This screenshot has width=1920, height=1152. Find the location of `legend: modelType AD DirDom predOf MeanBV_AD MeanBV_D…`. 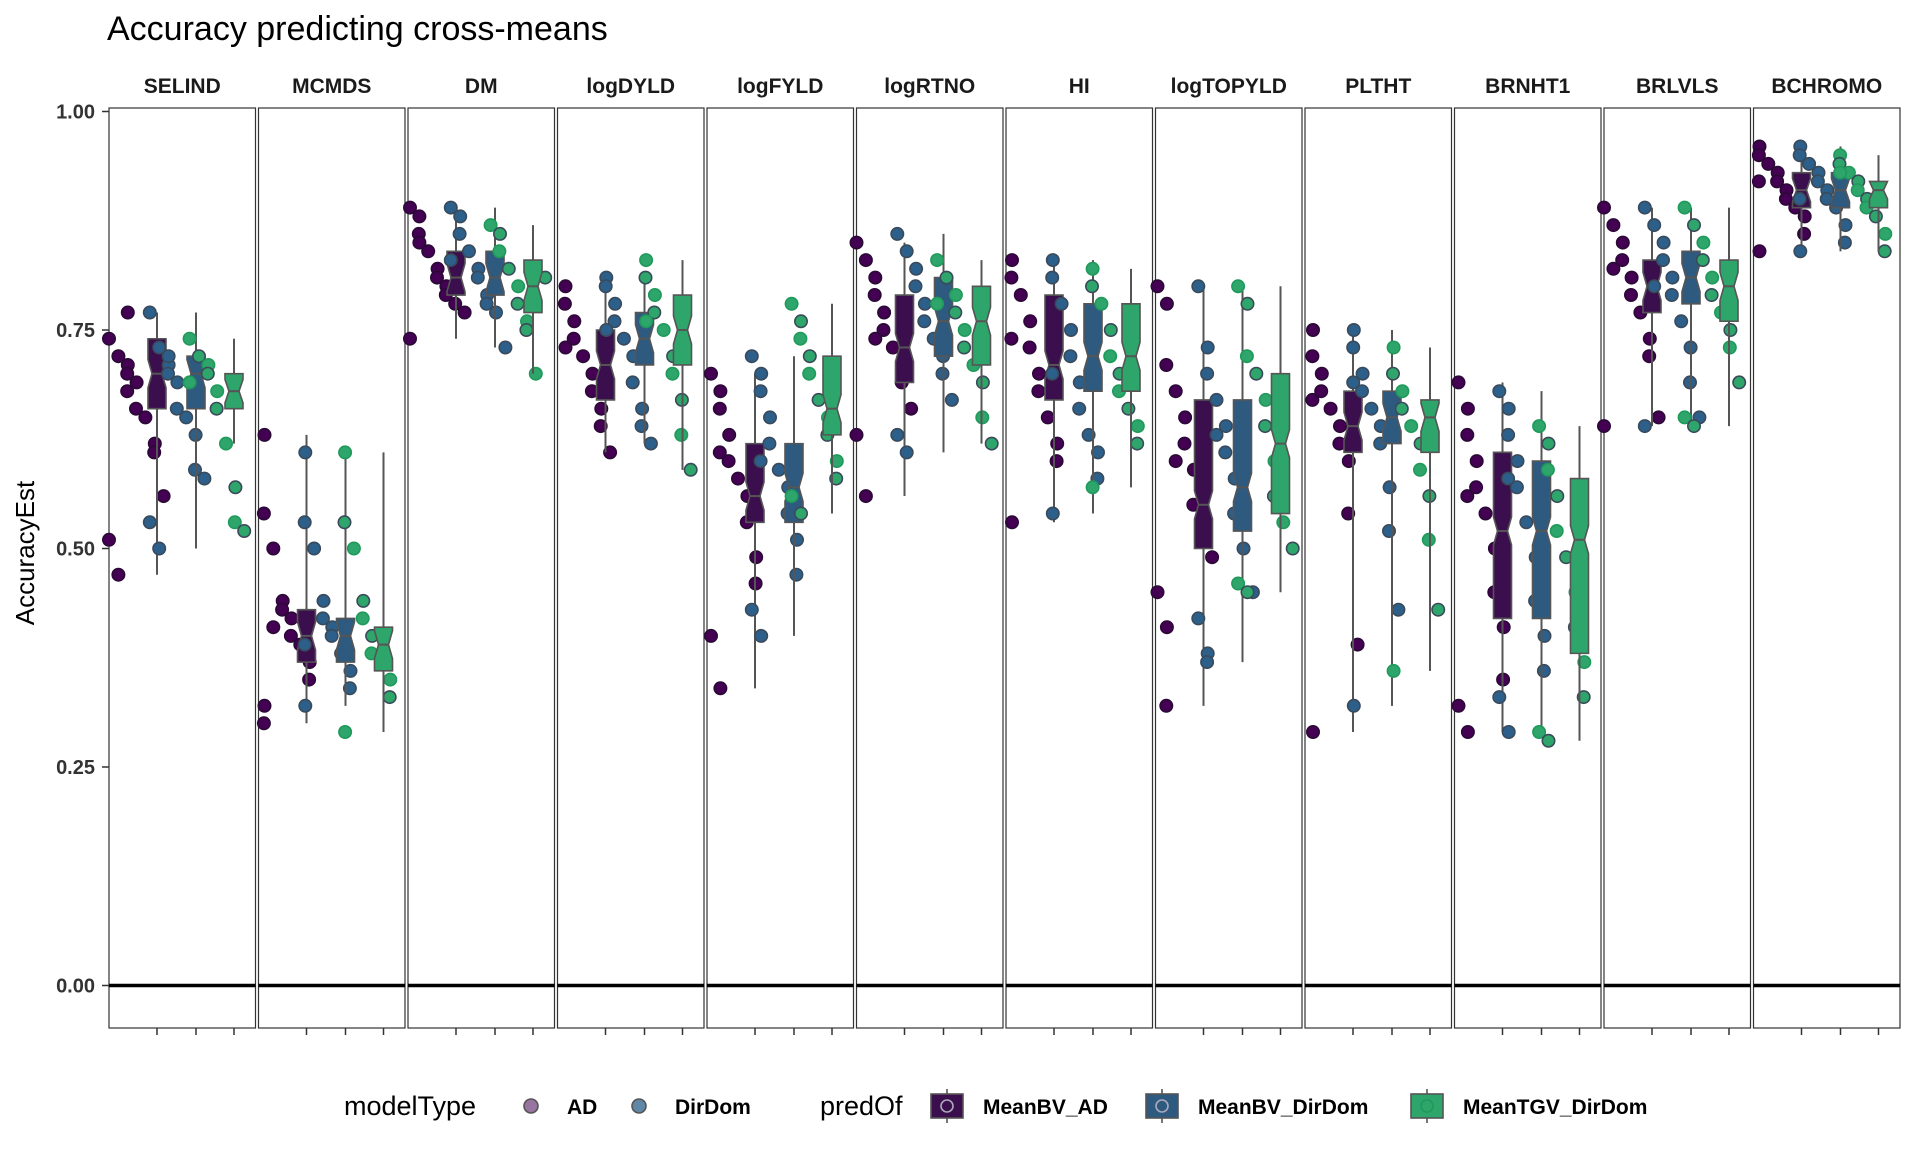

legend: modelType AD DirDom predOf MeanBV_AD MeanBV_D… is located at coordinates (995, 1106).